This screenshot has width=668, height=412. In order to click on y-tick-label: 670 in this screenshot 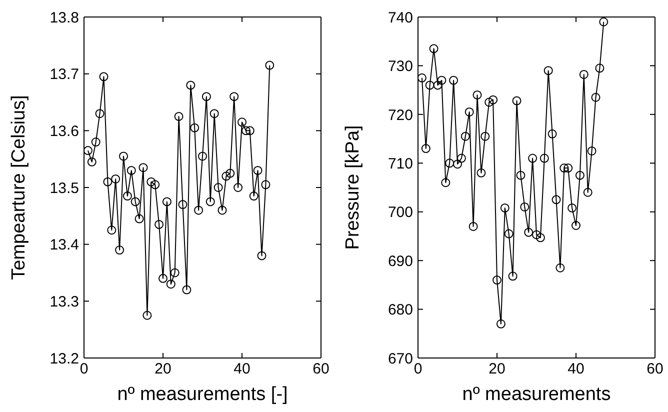, I will do `click(400, 359)`.